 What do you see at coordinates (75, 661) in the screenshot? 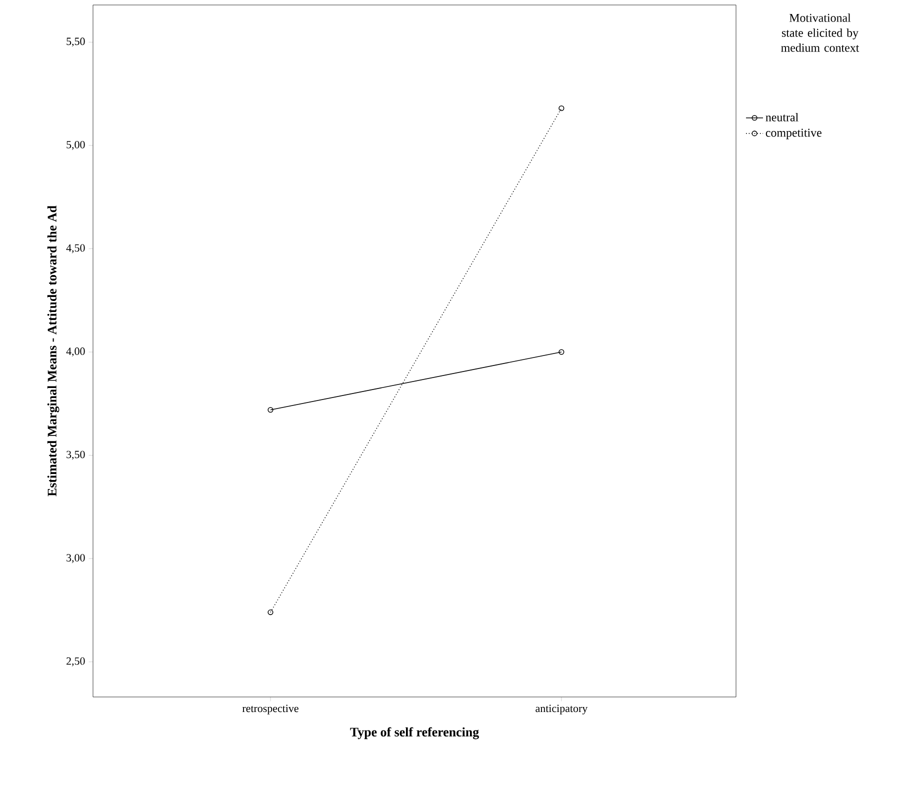
I see `y-tick-label: 2,50` at bounding box center [75, 661].